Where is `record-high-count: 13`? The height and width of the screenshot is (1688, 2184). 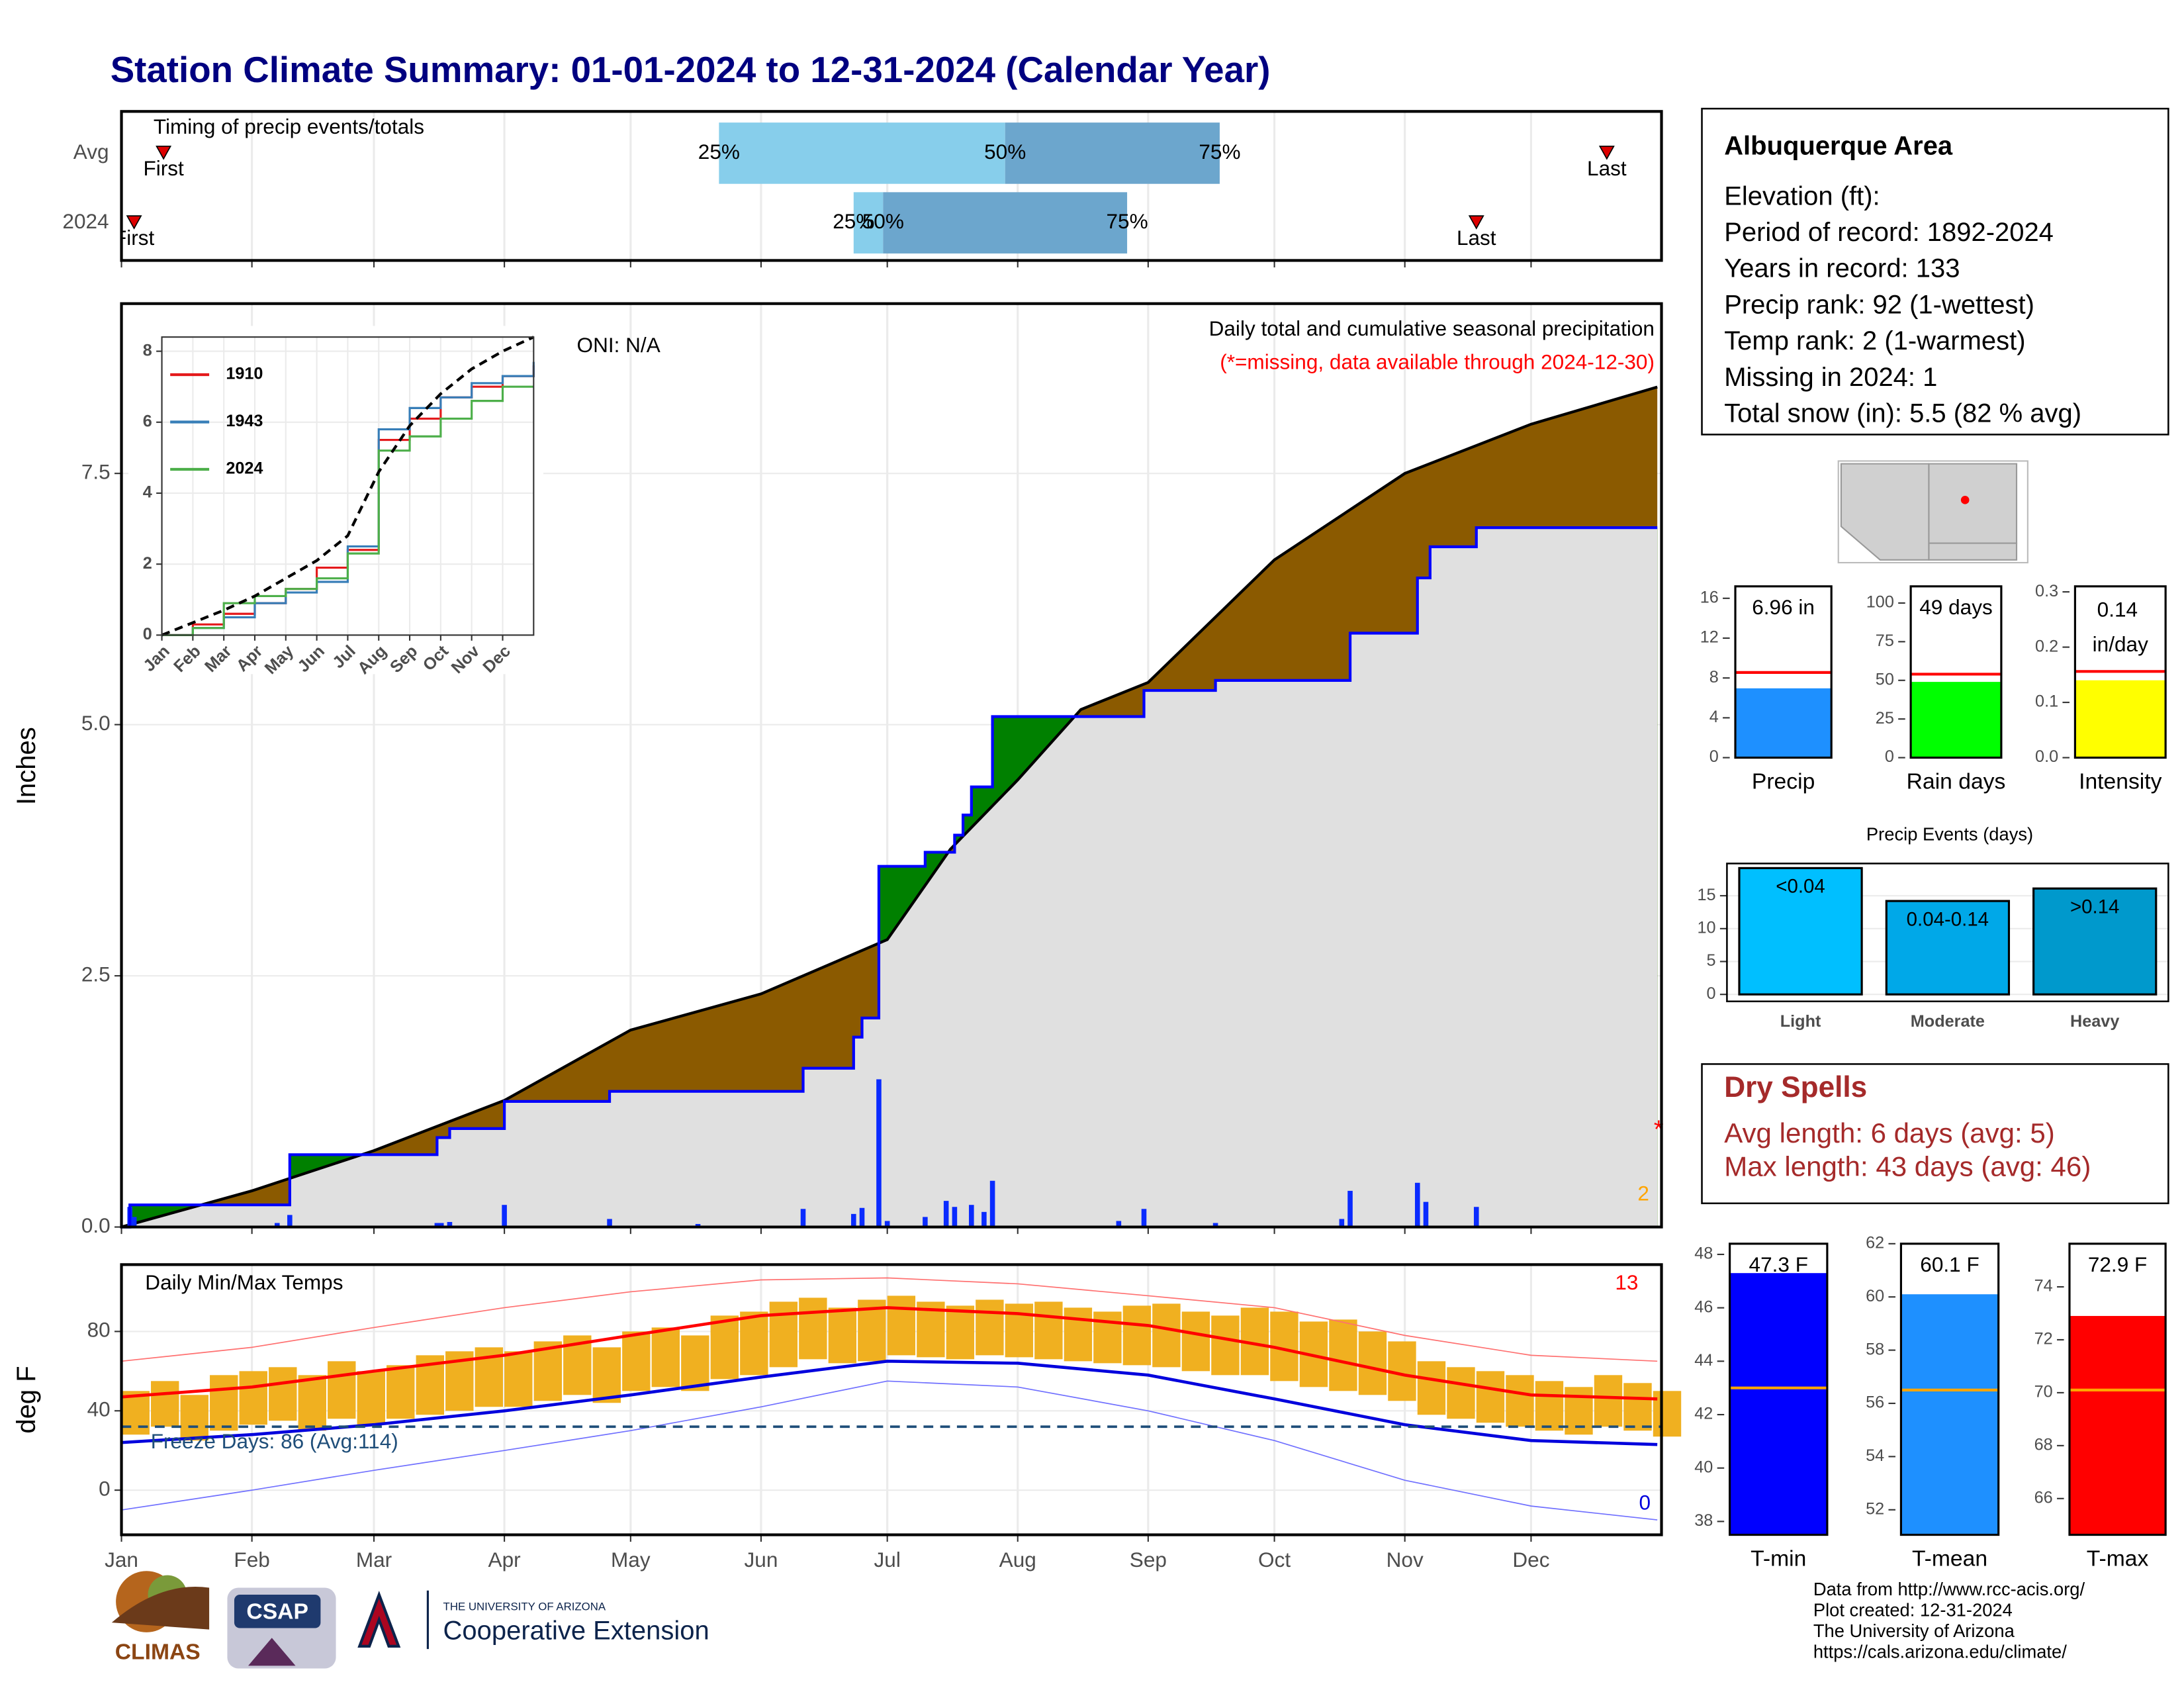
record-high-count: 13 is located at coordinates (1627, 1282).